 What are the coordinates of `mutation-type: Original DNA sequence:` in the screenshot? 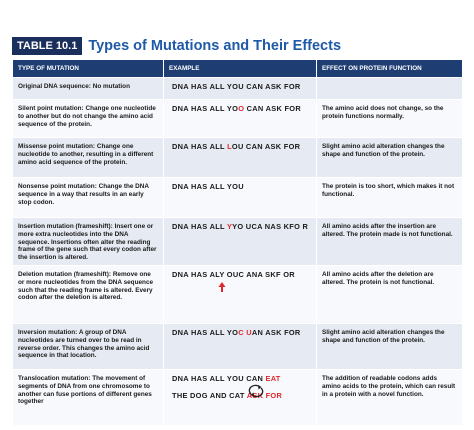 It's located at (54, 86).